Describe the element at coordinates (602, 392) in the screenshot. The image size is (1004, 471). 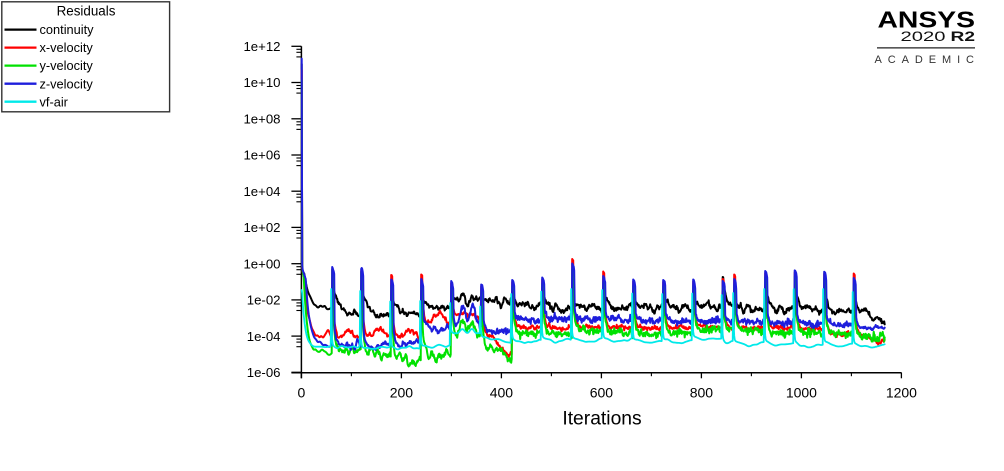
I see `svg-text: 600` at that location.